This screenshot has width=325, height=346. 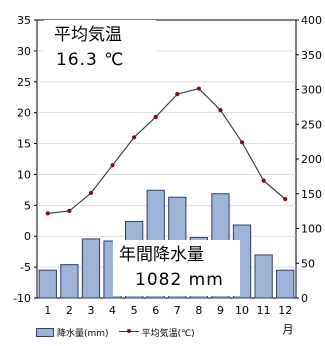 I want to click on legend-label-precip: 降水量(mm), so click(x=83, y=333).